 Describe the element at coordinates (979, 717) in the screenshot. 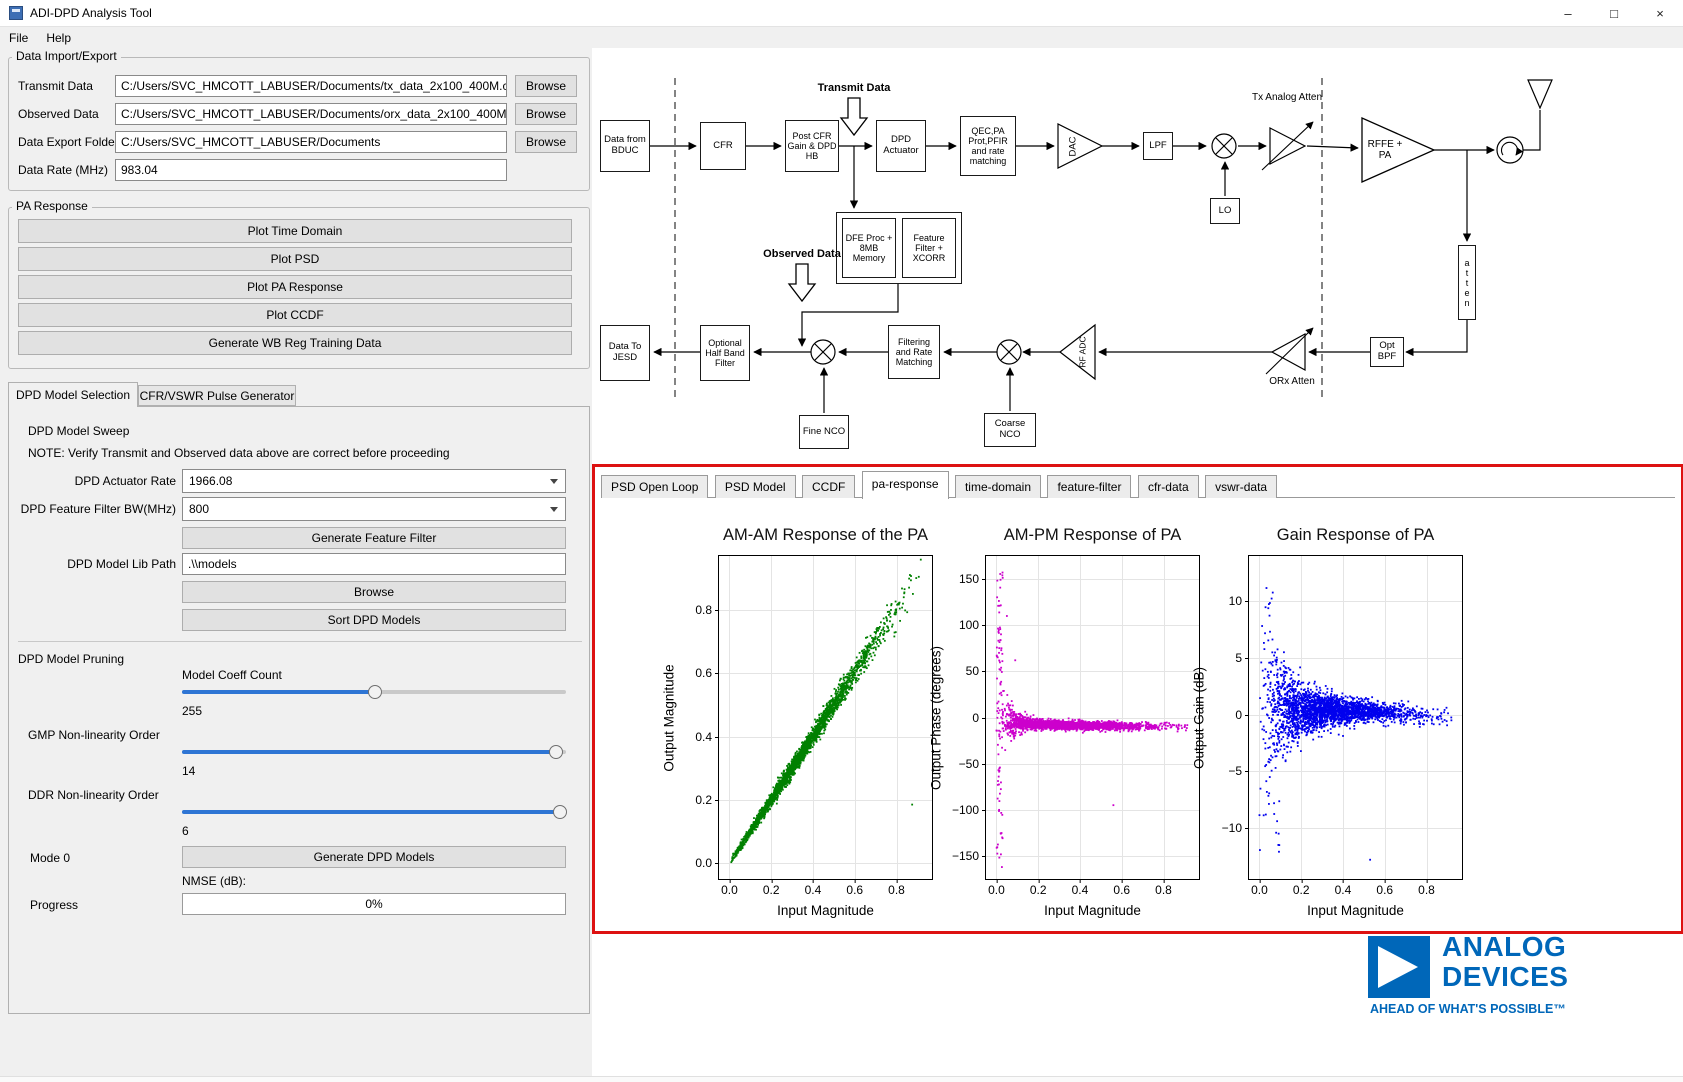

I see `y-tick-label: 0` at that location.